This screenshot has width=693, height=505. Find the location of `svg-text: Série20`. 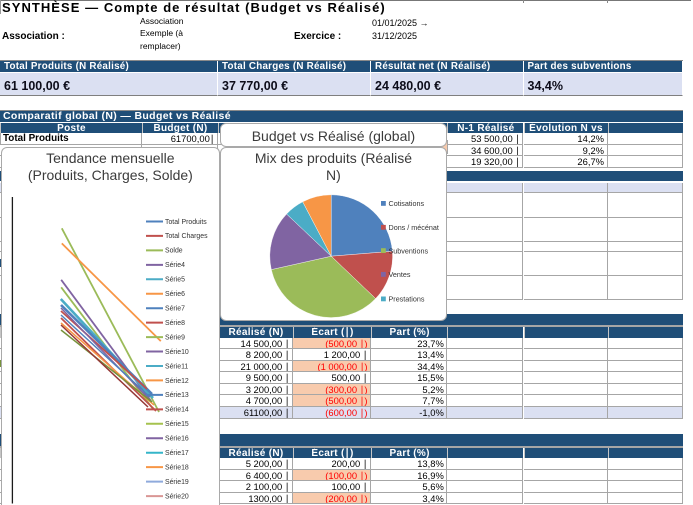

svg-text: Série20 is located at coordinates (177, 496).